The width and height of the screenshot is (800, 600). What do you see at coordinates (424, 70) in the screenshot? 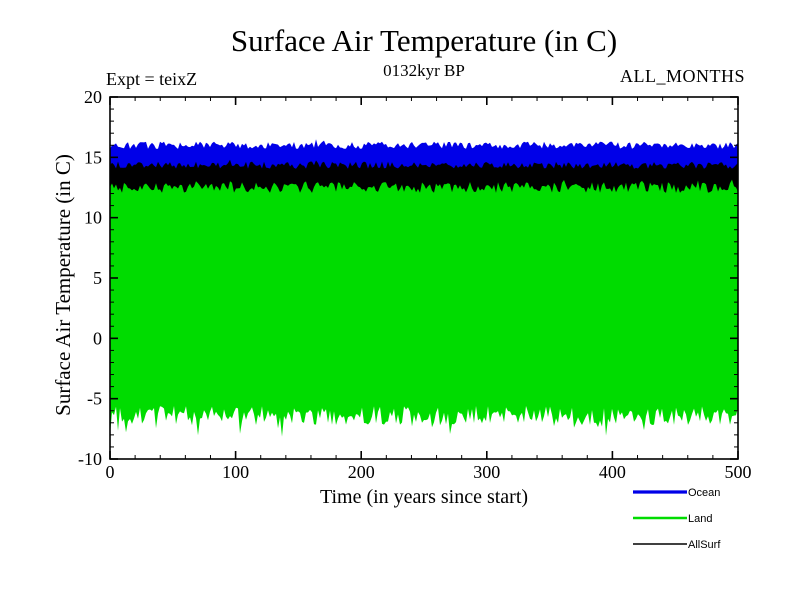
I see `chart-subtitle: 0132kyr BP` at bounding box center [424, 70].